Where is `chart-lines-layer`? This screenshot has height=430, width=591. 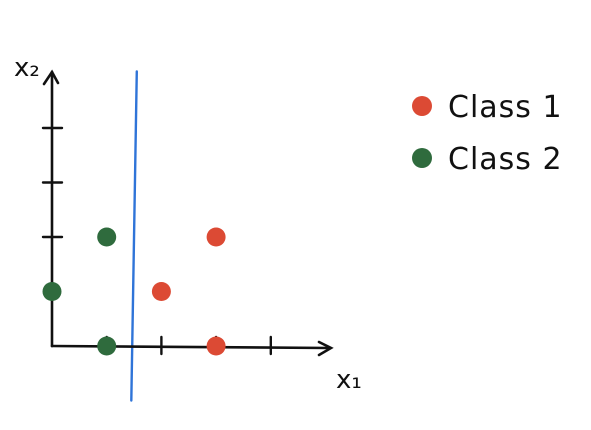 chart-lines-layer is located at coordinates (134, 236).